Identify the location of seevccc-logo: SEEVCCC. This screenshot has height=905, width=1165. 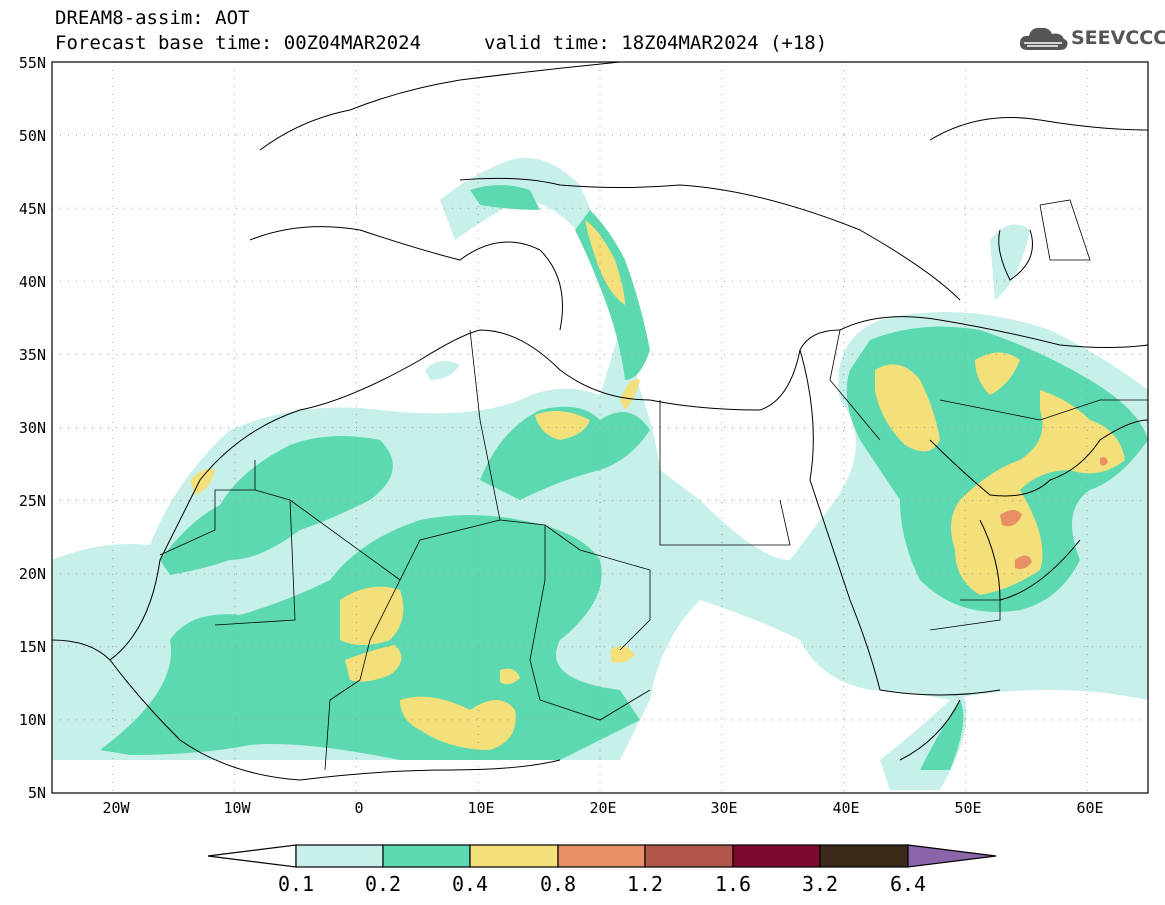
(1091, 41).